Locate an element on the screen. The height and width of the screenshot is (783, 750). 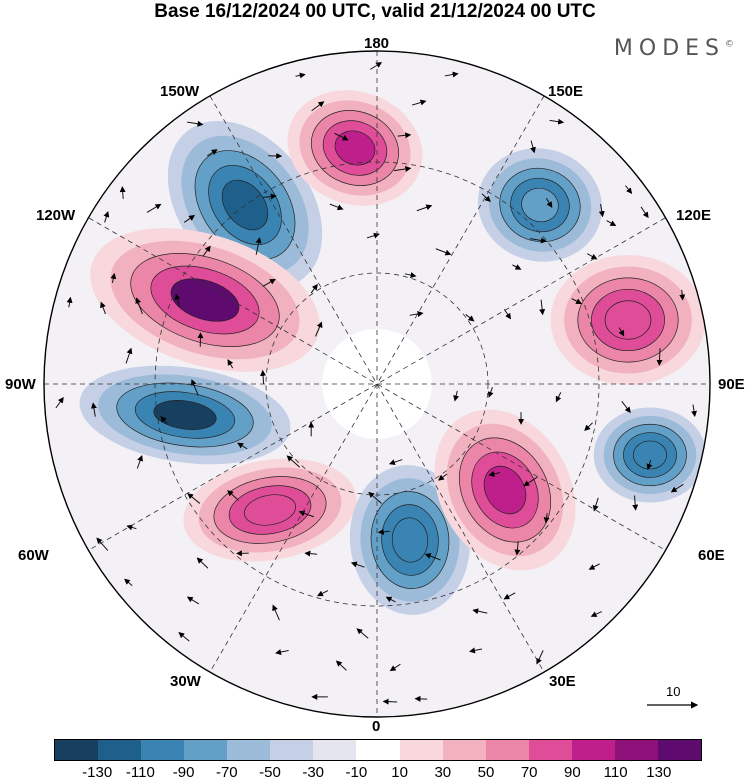
lon-label-60w: 60W is located at coordinates (33, 555).